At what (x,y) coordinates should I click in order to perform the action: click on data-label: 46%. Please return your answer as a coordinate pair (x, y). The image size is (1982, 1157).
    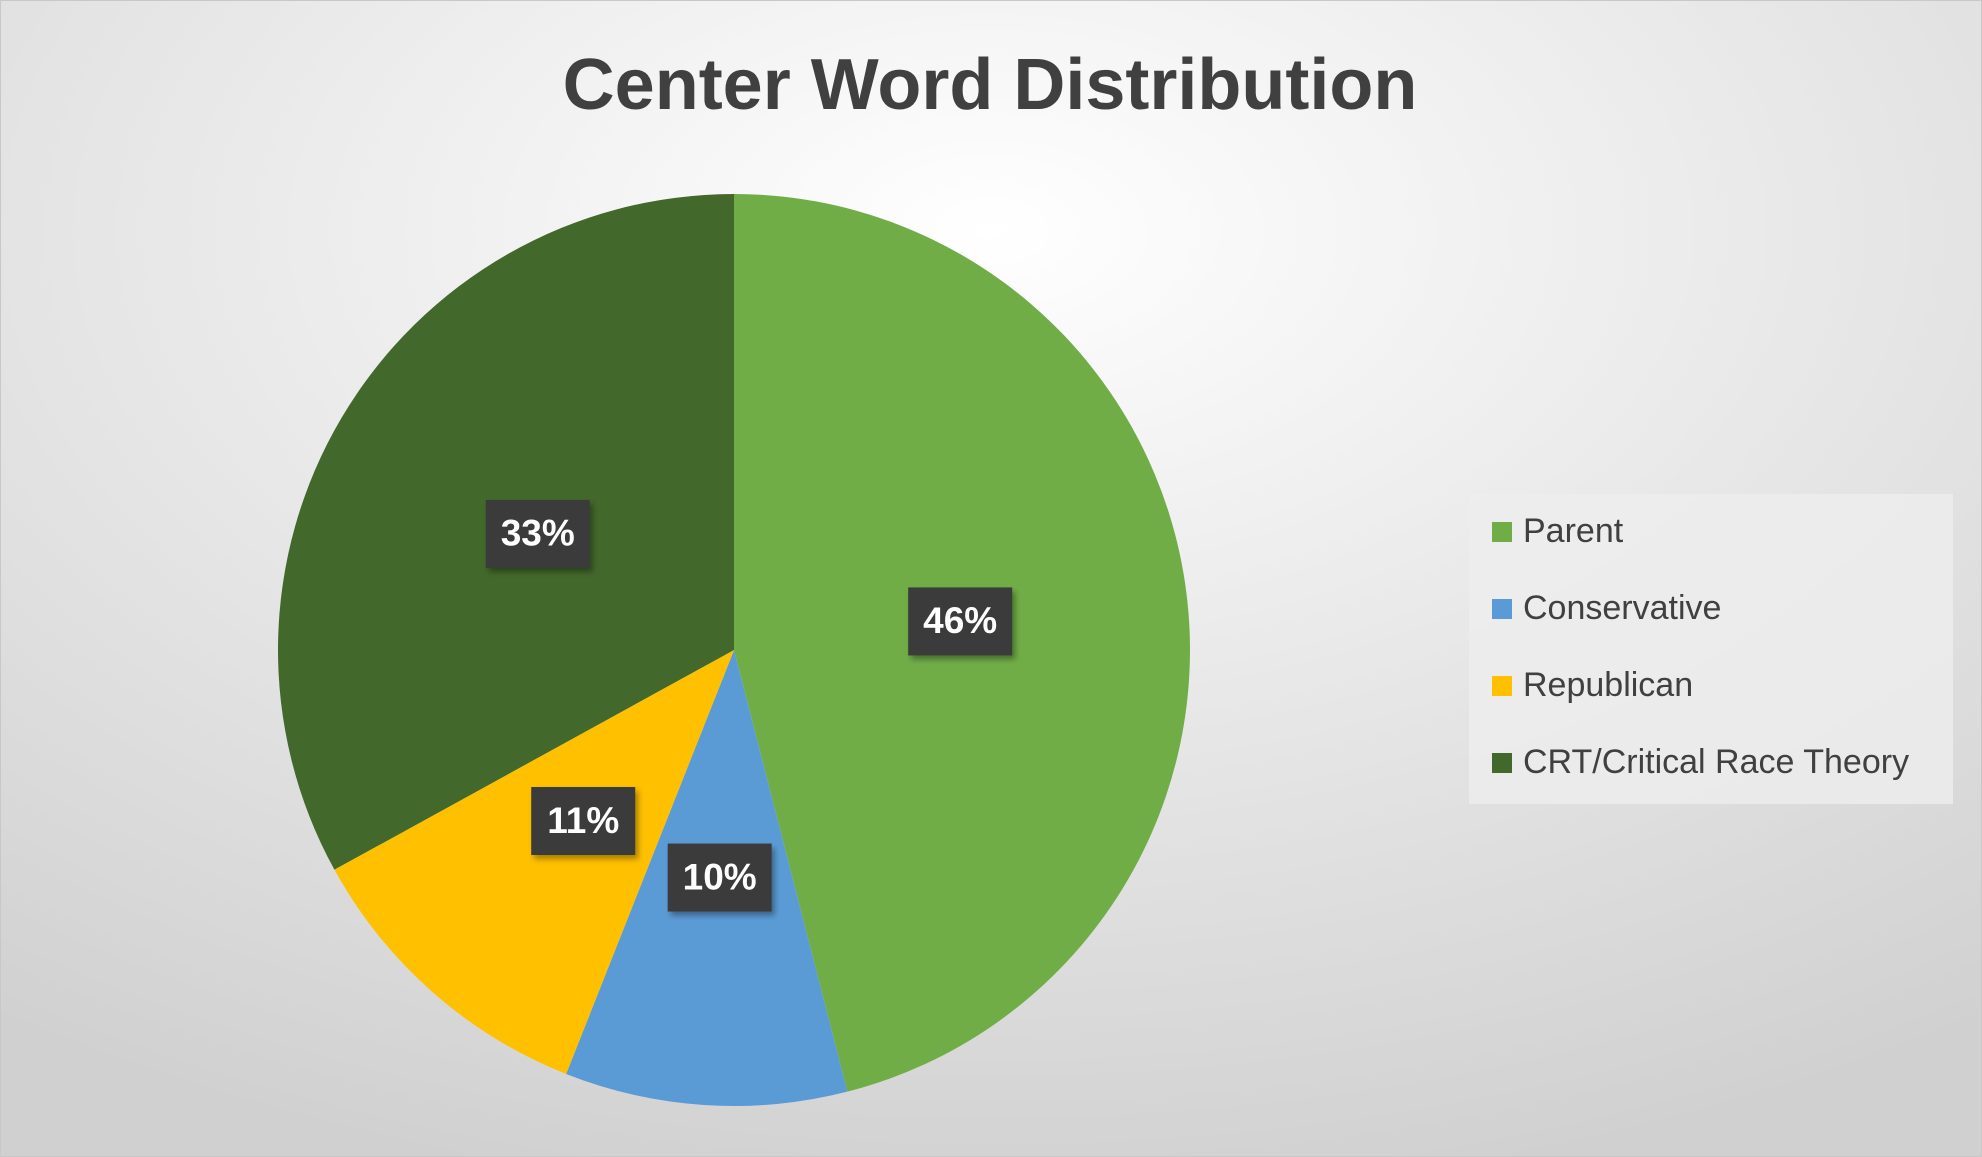
    Looking at the image, I should click on (960, 620).